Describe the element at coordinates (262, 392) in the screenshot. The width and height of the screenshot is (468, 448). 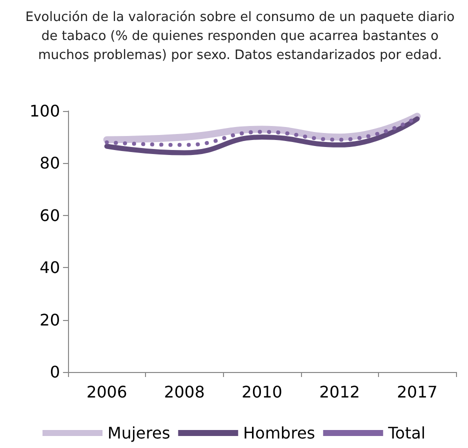
I see `x-tick-label: 2010` at that location.